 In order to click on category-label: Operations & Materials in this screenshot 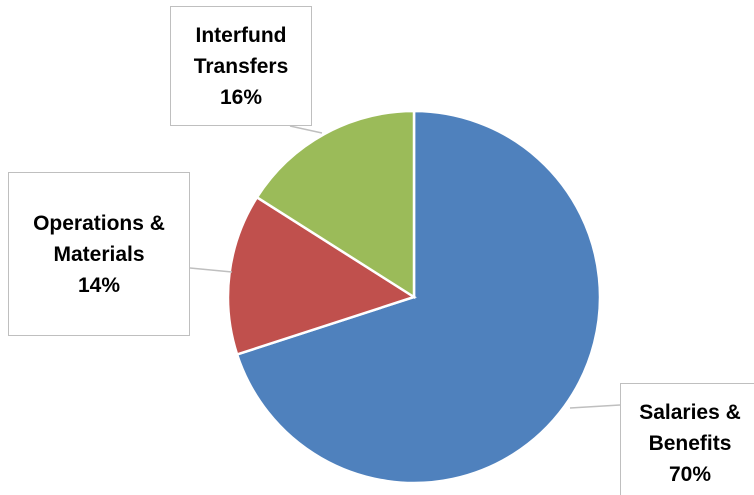, I will do `click(99, 238)`.